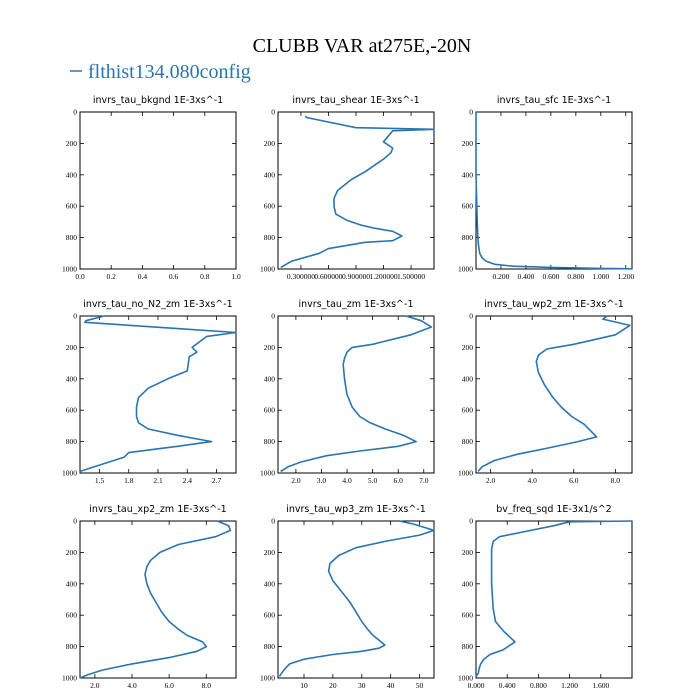 The width and height of the screenshot is (700, 700). I want to click on panel-title: bv_freq_sqd 1E-3x1/s^2, so click(553, 509).